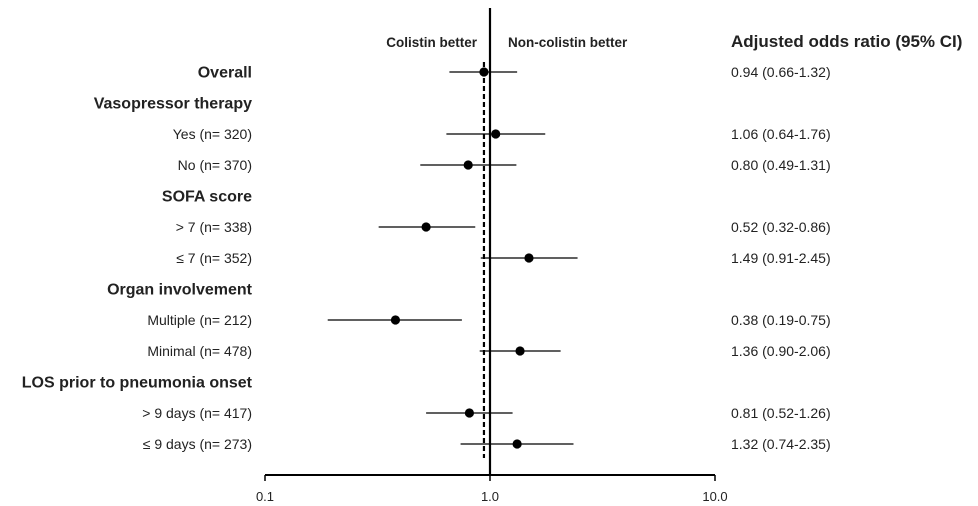 The height and width of the screenshot is (506, 978). Describe the element at coordinates (503, 227) in the screenshot. I see `forest-row: > 7 (n= 338) 0.52 (0.32-0.86)` at that location.